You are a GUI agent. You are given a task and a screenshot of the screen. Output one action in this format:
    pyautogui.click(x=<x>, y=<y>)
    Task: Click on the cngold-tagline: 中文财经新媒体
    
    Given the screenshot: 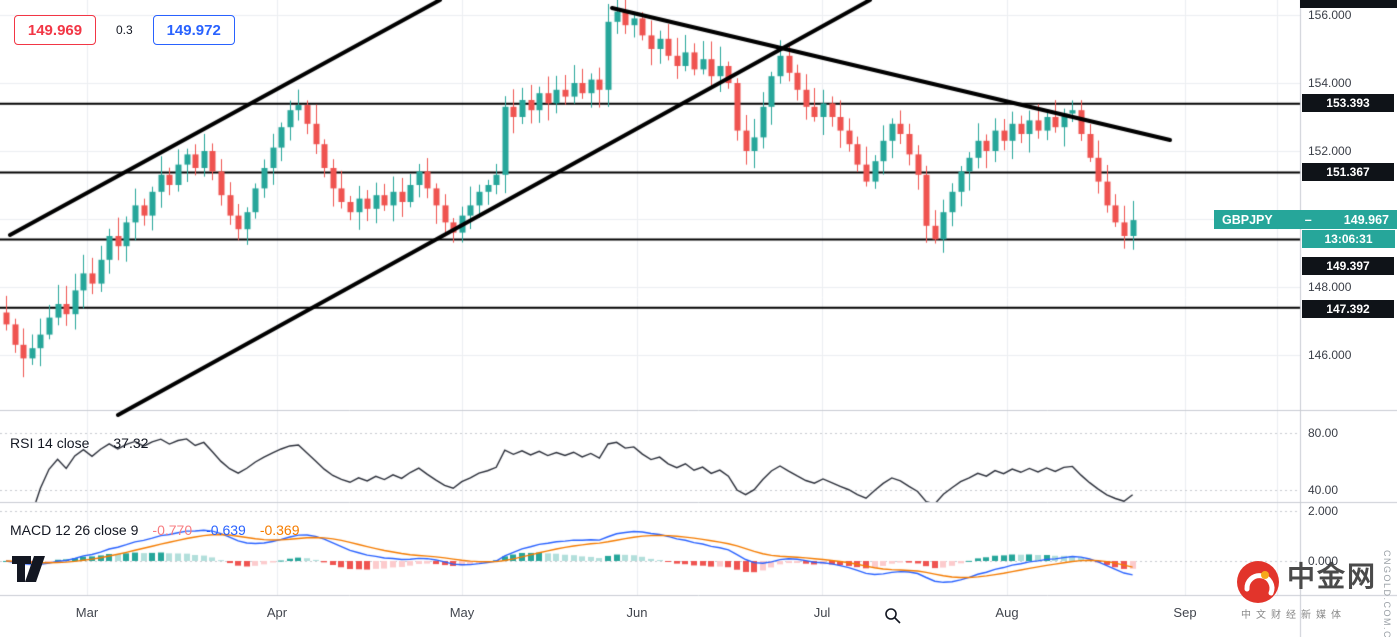 What is the action you would take?
    pyautogui.click(x=1293, y=615)
    